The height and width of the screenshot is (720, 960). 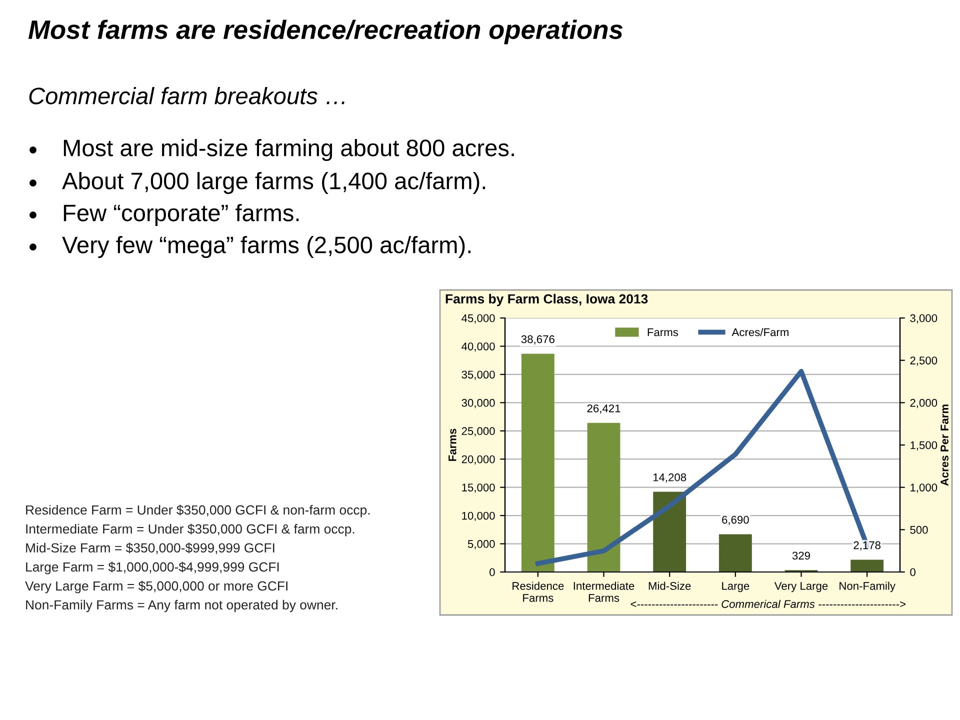 What do you see at coordinates (156, 587) in the screenshot?
I see `text: Very Large Farm = $5,000,000 or more GCFI` at bounding box center [156, 587].